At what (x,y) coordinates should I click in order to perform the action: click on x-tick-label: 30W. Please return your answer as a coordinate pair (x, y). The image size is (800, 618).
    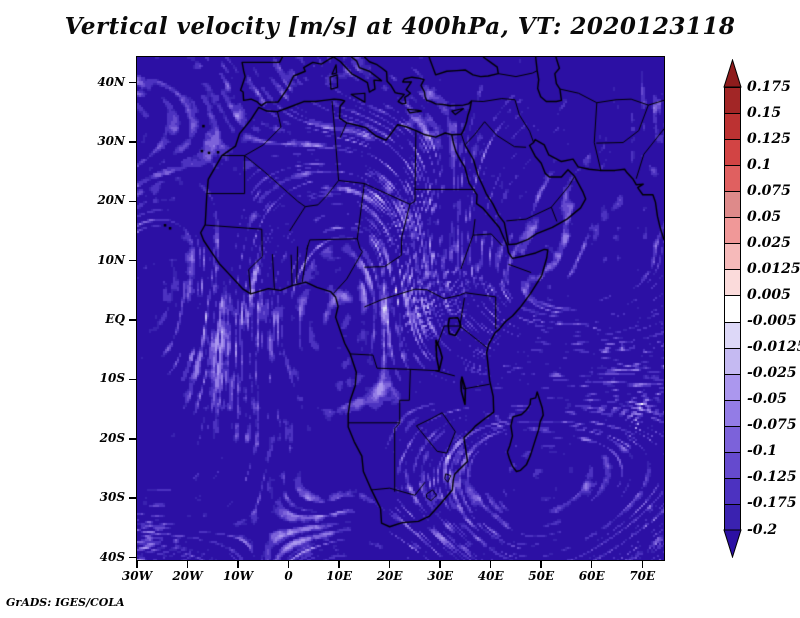
    Looking at the image, I should click on (137, 576).